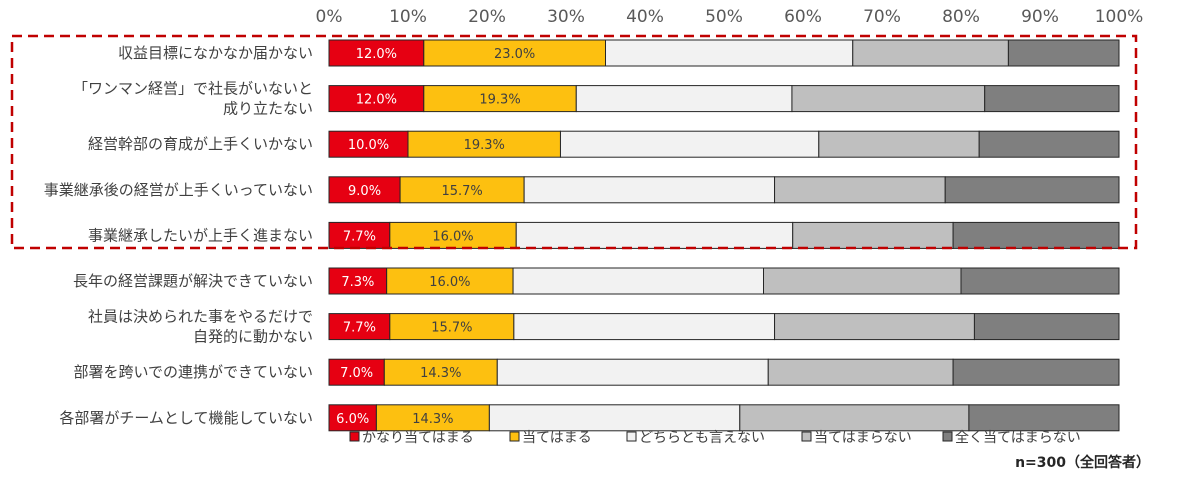 The image size is (1186, 480). Describe the element at coordinates (882, 17) in the screenshot. I see `x-tick-label: 70%` at that location.